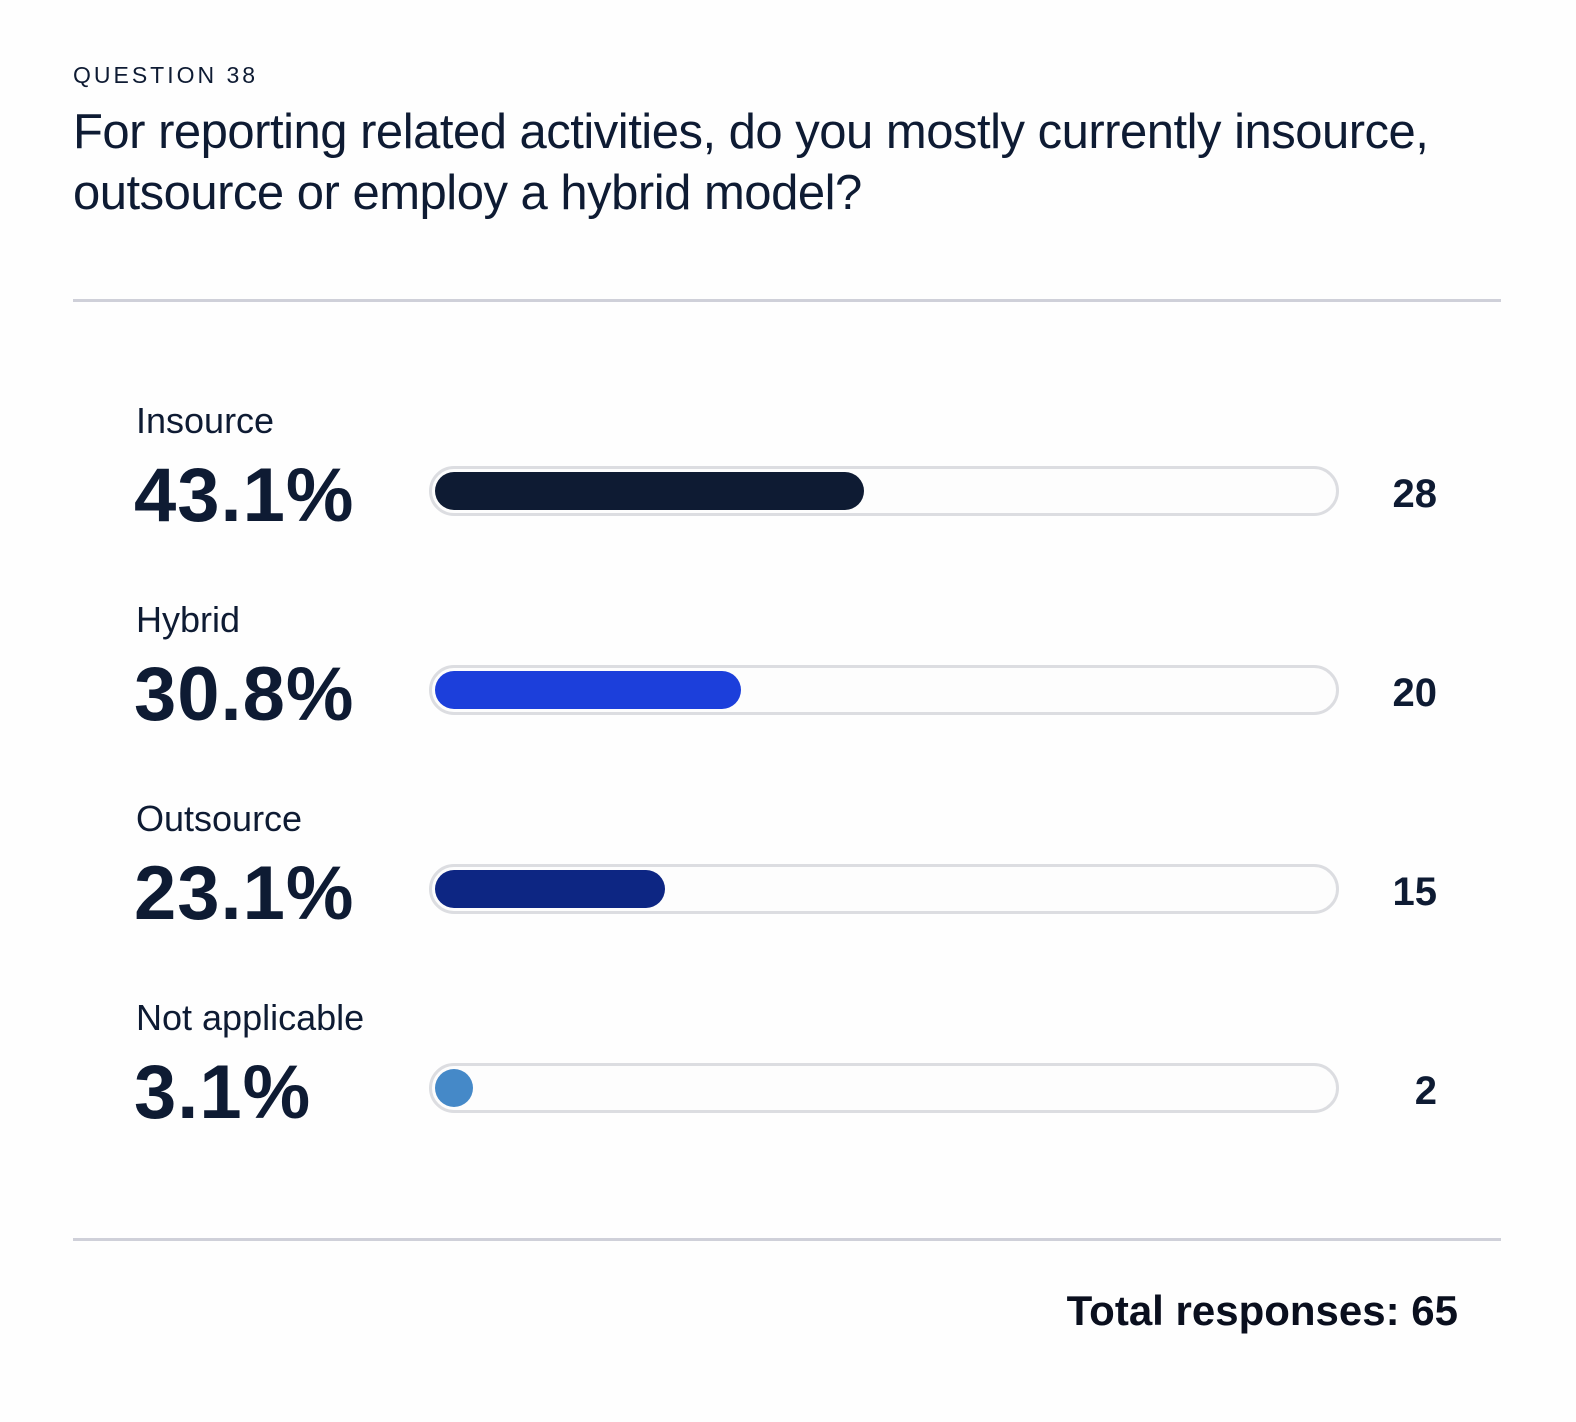 The width and height of the screenshot is (1576, 1422). What do you see at coordinates (1425, 1091) in the screenshot?
I see `count-label: 2` at bounding box center [1425, 1091].